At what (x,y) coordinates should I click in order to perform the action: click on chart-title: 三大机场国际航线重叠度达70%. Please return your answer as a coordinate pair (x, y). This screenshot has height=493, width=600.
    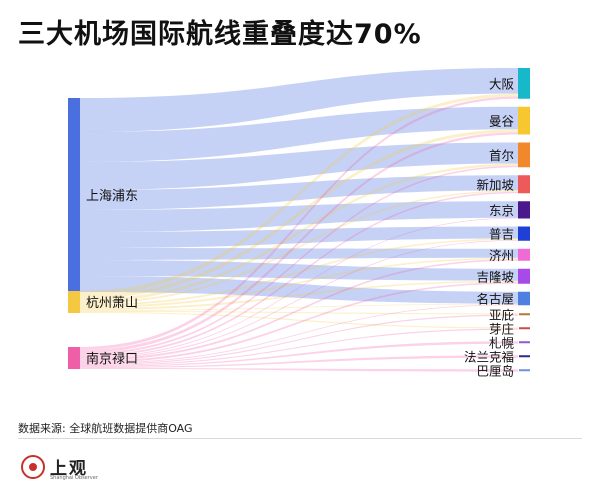
    Looking at the image, I should click on (220, 34).